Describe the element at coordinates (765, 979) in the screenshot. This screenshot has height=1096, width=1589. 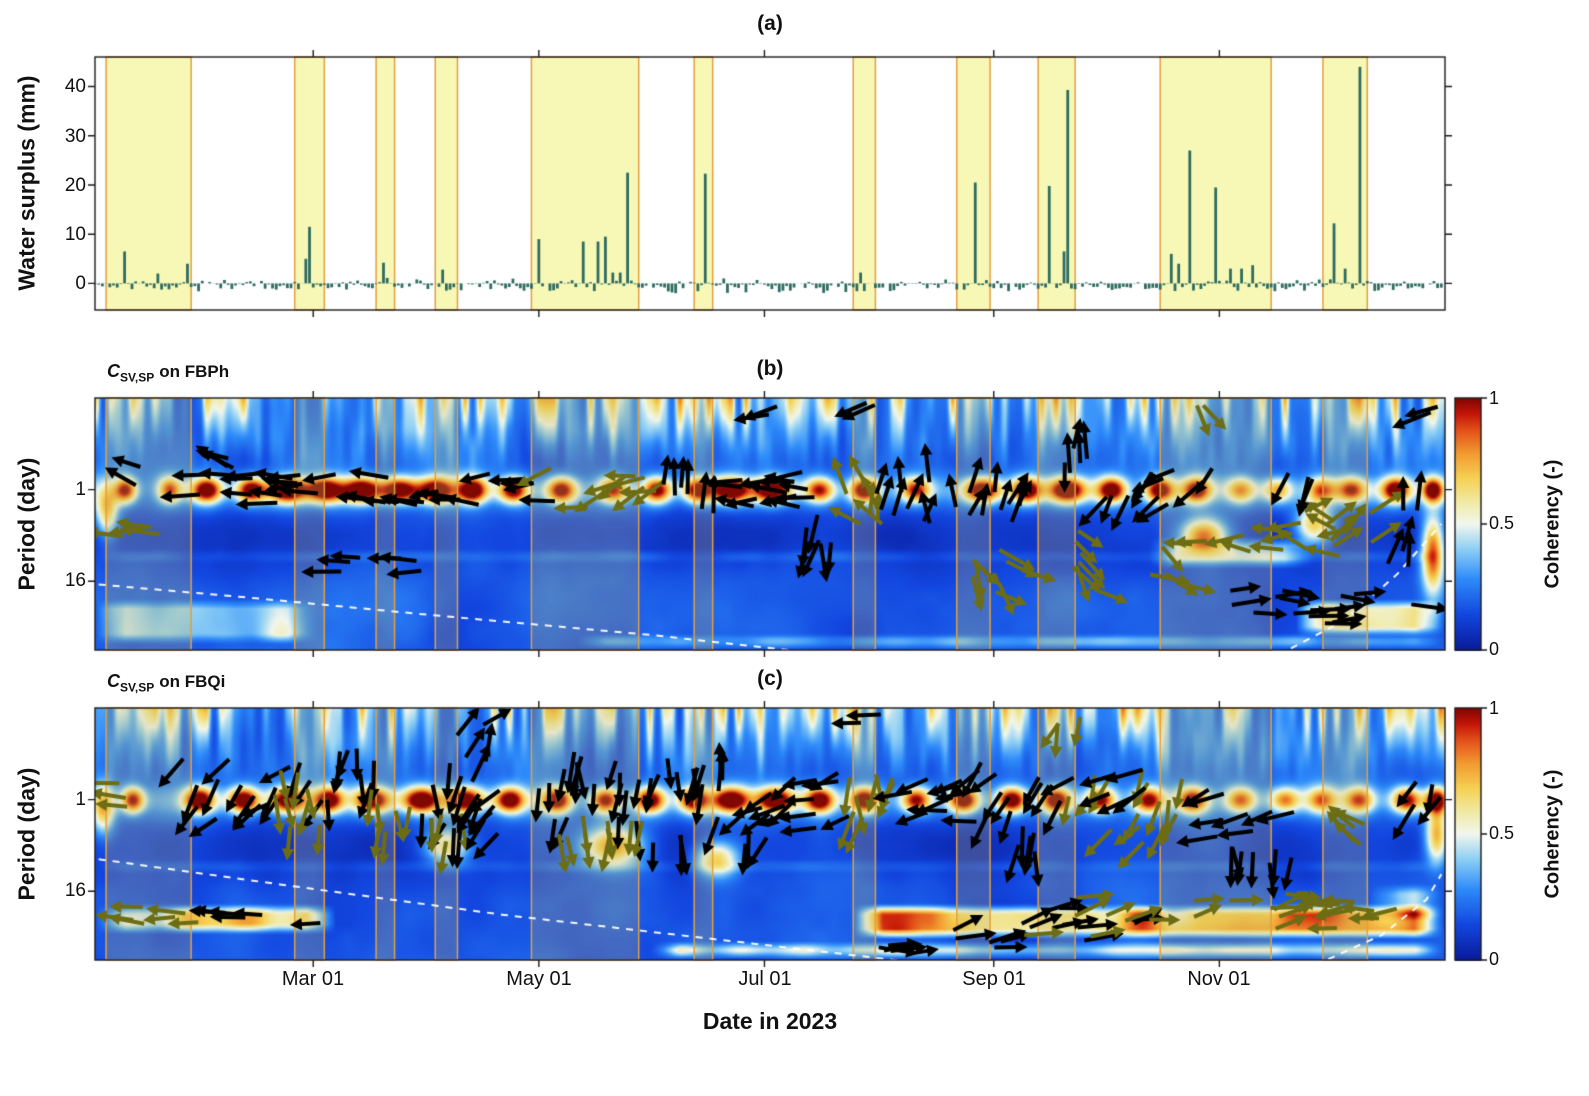
I see `xtick-jul01: Jul 01` at that location.